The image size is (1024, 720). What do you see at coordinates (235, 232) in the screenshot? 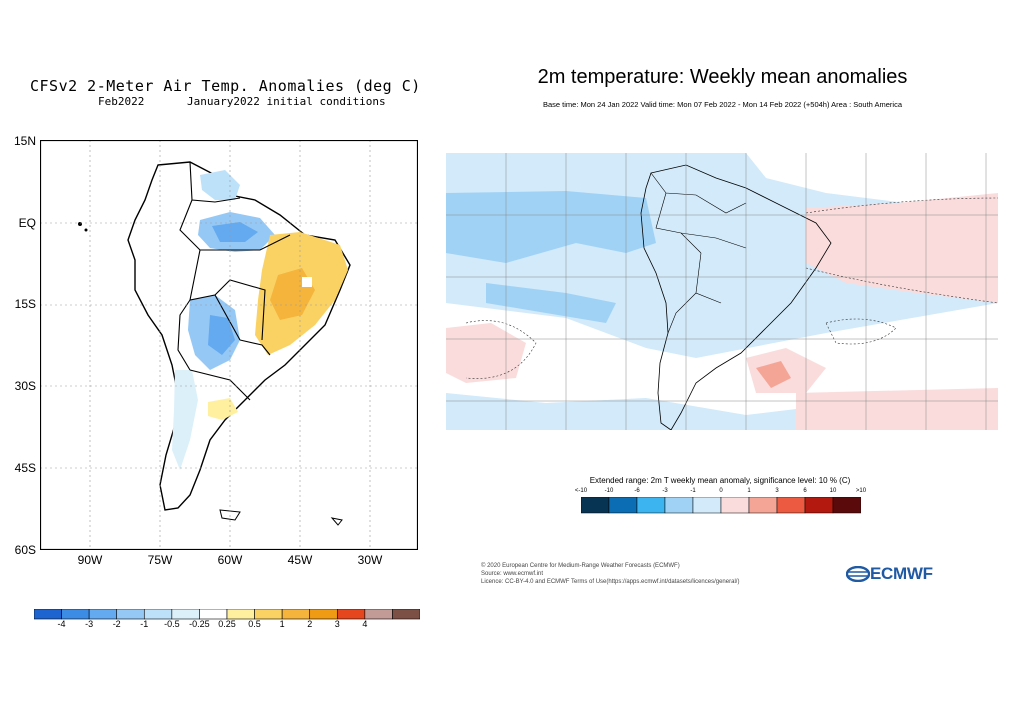
I see `cool-anomaly-amazon-core` at bounding box center [235, 232].